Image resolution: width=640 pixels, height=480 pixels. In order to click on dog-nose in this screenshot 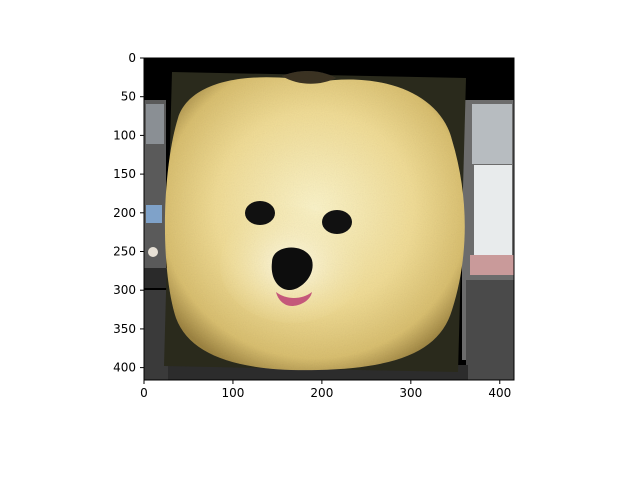, I will do `click(292, 268)`.